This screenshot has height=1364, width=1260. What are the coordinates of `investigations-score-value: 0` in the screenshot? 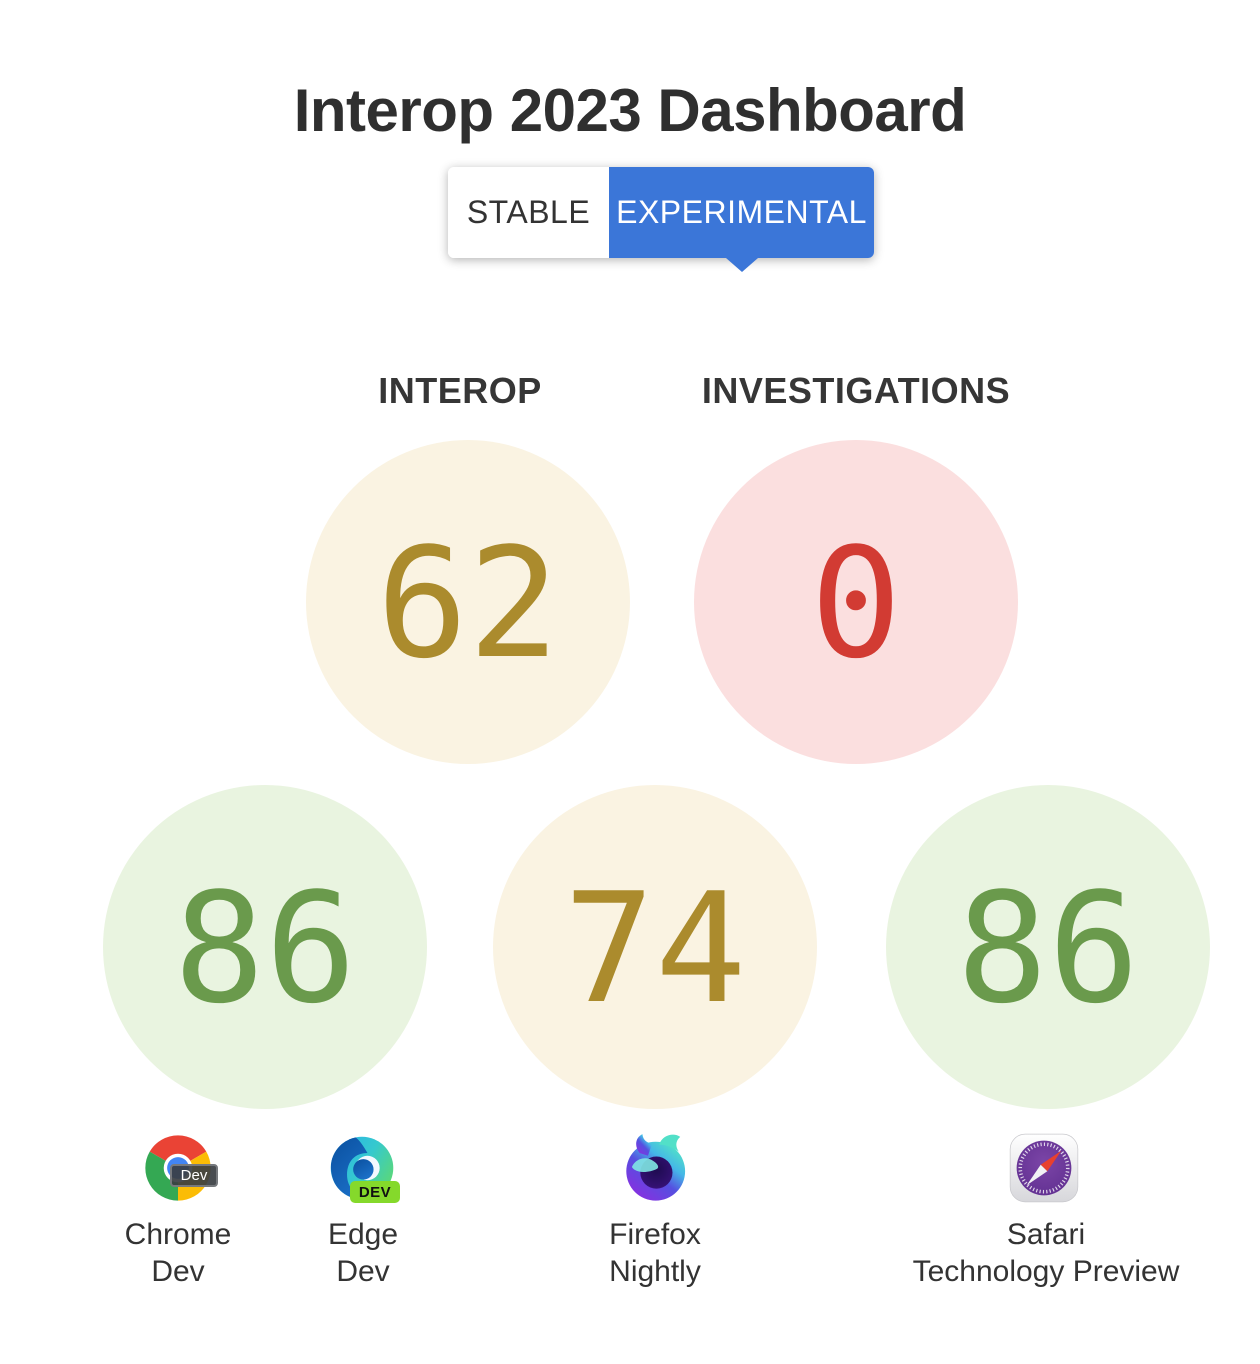 It's located at (856, 603).